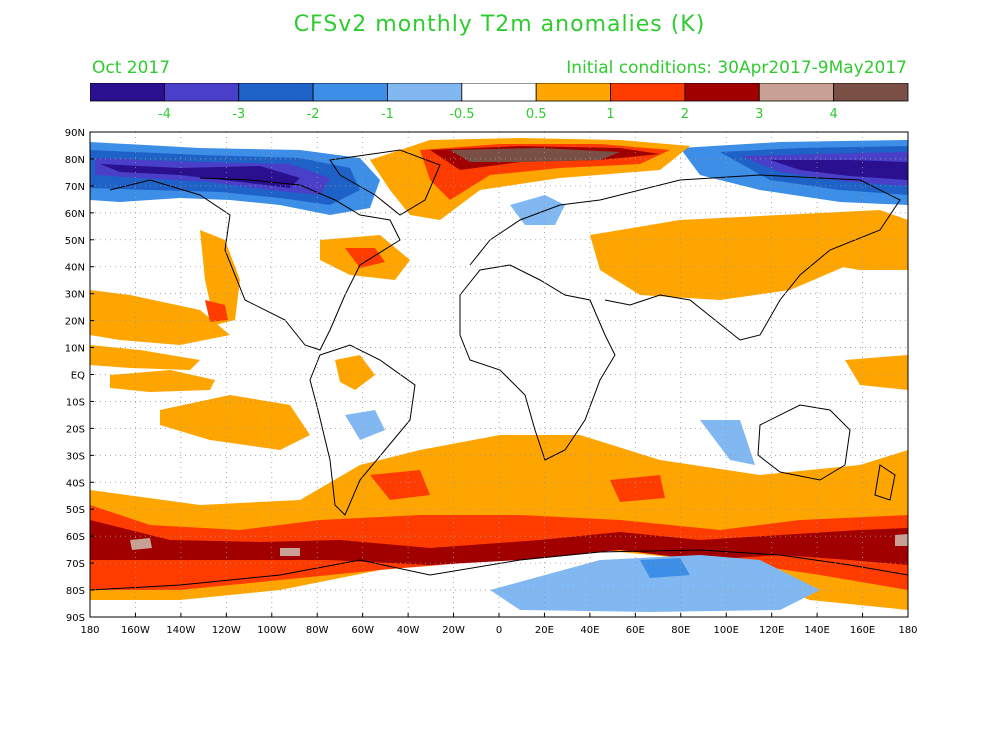  I want to click on colorbar-legend: -4 -3 -2 -1 -0.5 0.5 1 2 3 4, so click(499, 102).